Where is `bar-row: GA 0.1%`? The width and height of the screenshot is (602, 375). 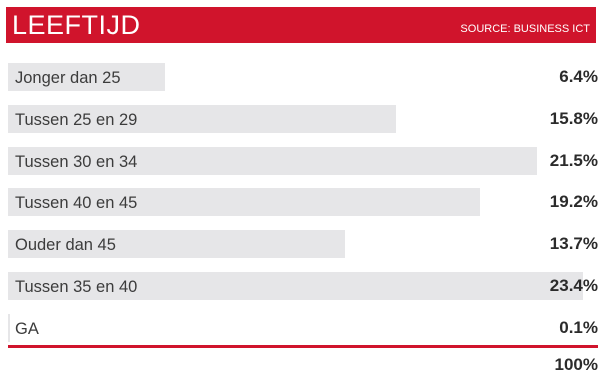
bar-row: GA 0.1% is located at coordinates (303, 328).